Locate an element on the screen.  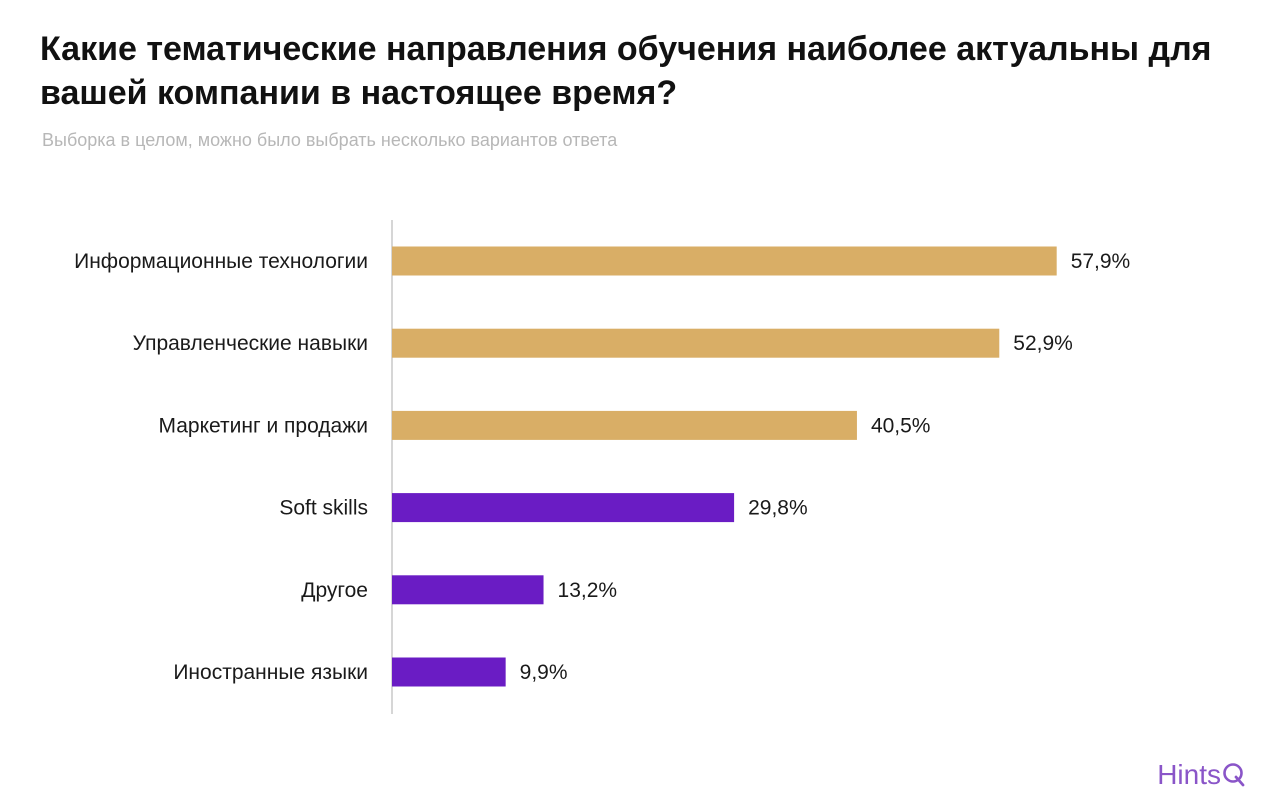
value-label: 57,9% is located at coordinates (1101, 261).